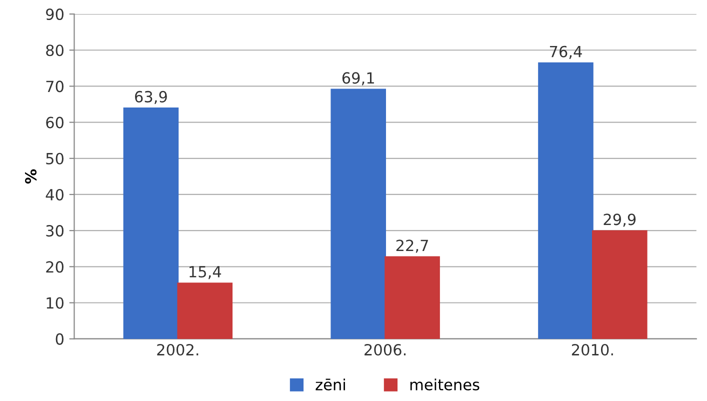  Describe the element at coordinates (177, 350) in the screenshot. I see `x-tick-label: 2002.` at that location.